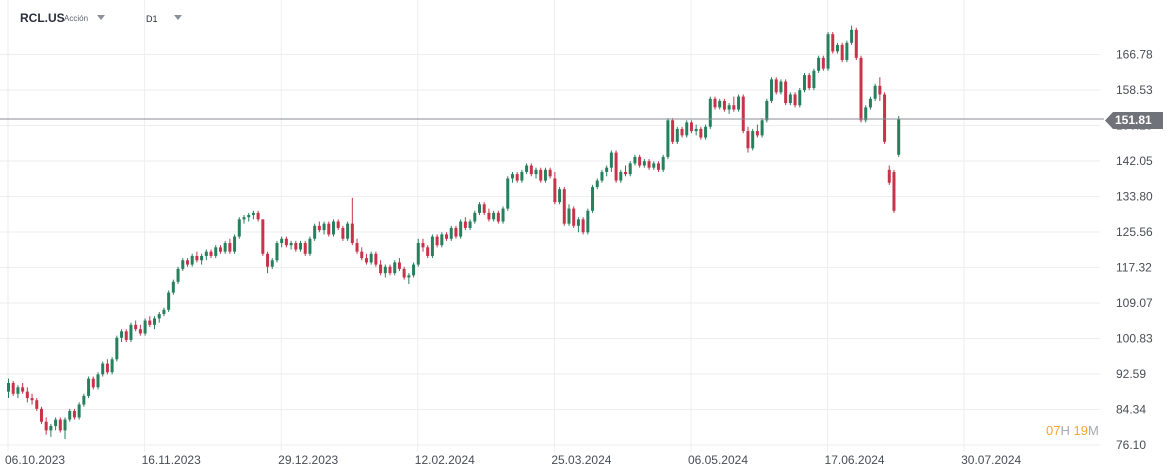  Describe the element at coordinates (1131, 374) in the screenshot. I see `y-tick-label: 92.59` at that location.